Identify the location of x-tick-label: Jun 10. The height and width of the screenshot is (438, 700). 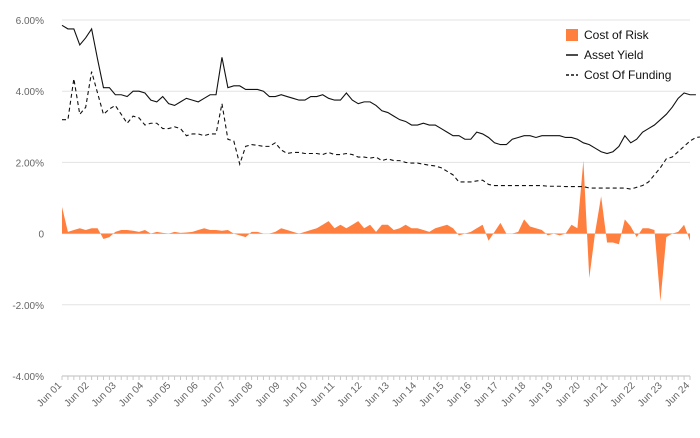
(295, 394).